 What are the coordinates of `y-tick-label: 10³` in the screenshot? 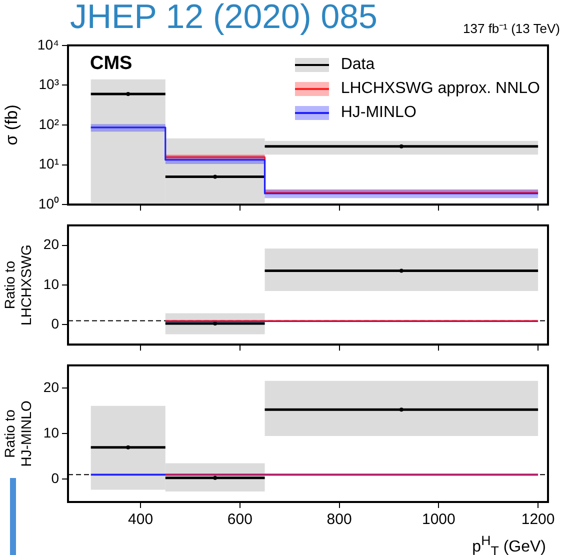 It's located at (49, 84).